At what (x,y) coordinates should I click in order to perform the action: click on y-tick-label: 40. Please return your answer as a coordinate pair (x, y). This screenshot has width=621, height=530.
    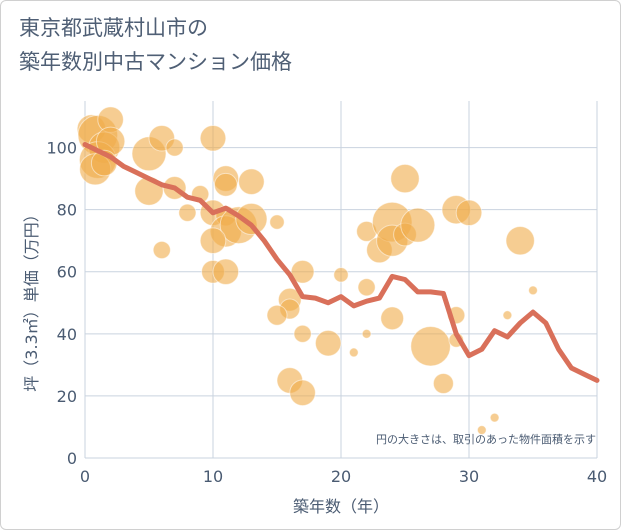
    Looking at the image, I should click on (67, 334).